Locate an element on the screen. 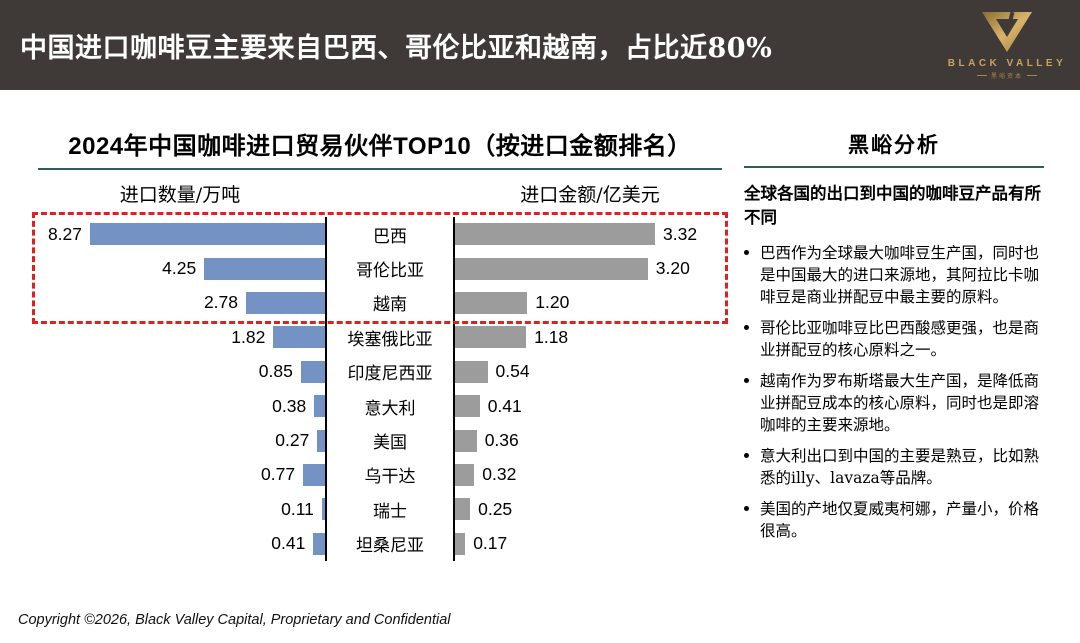 The width and height of the screenshot is (1080, 643). import-volume-value: 2.78 is located at coordinates (220, 302).